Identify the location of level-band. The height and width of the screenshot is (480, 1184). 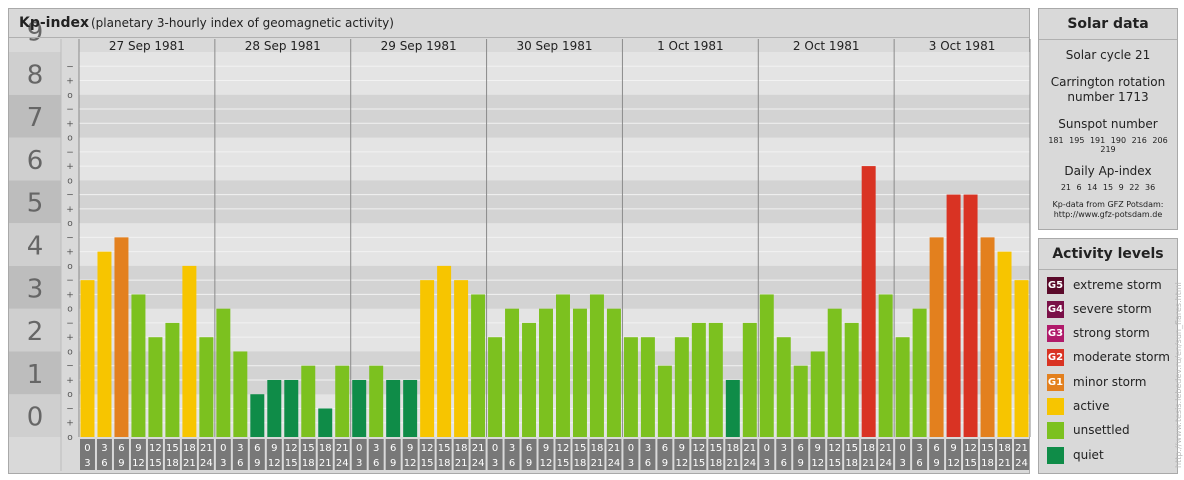
(554, 116).